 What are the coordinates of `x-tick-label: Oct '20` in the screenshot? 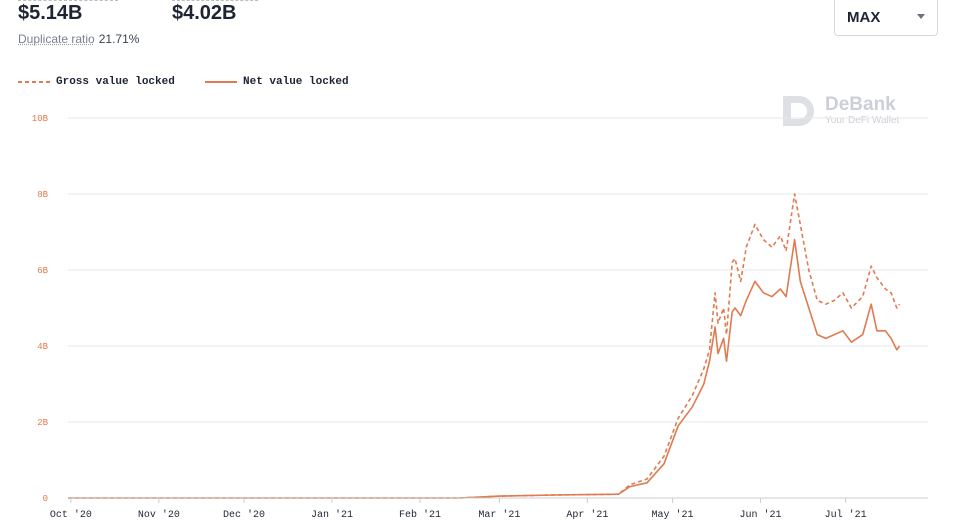 It's located at (71, 514).